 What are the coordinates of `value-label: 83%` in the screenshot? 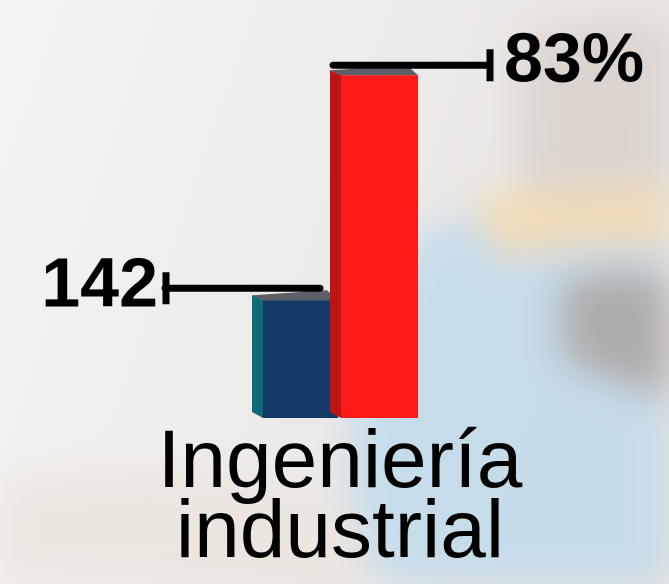 It's located at (574, 58).